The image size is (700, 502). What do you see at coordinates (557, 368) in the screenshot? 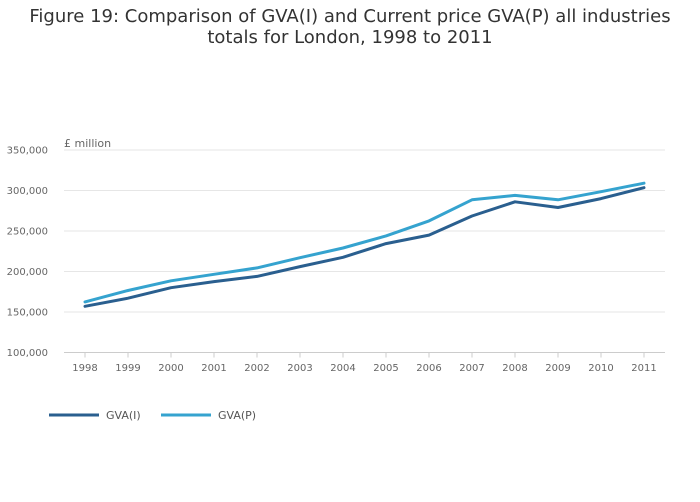
I see `x-tick-label: 2009` at bounding box center [557, 368].